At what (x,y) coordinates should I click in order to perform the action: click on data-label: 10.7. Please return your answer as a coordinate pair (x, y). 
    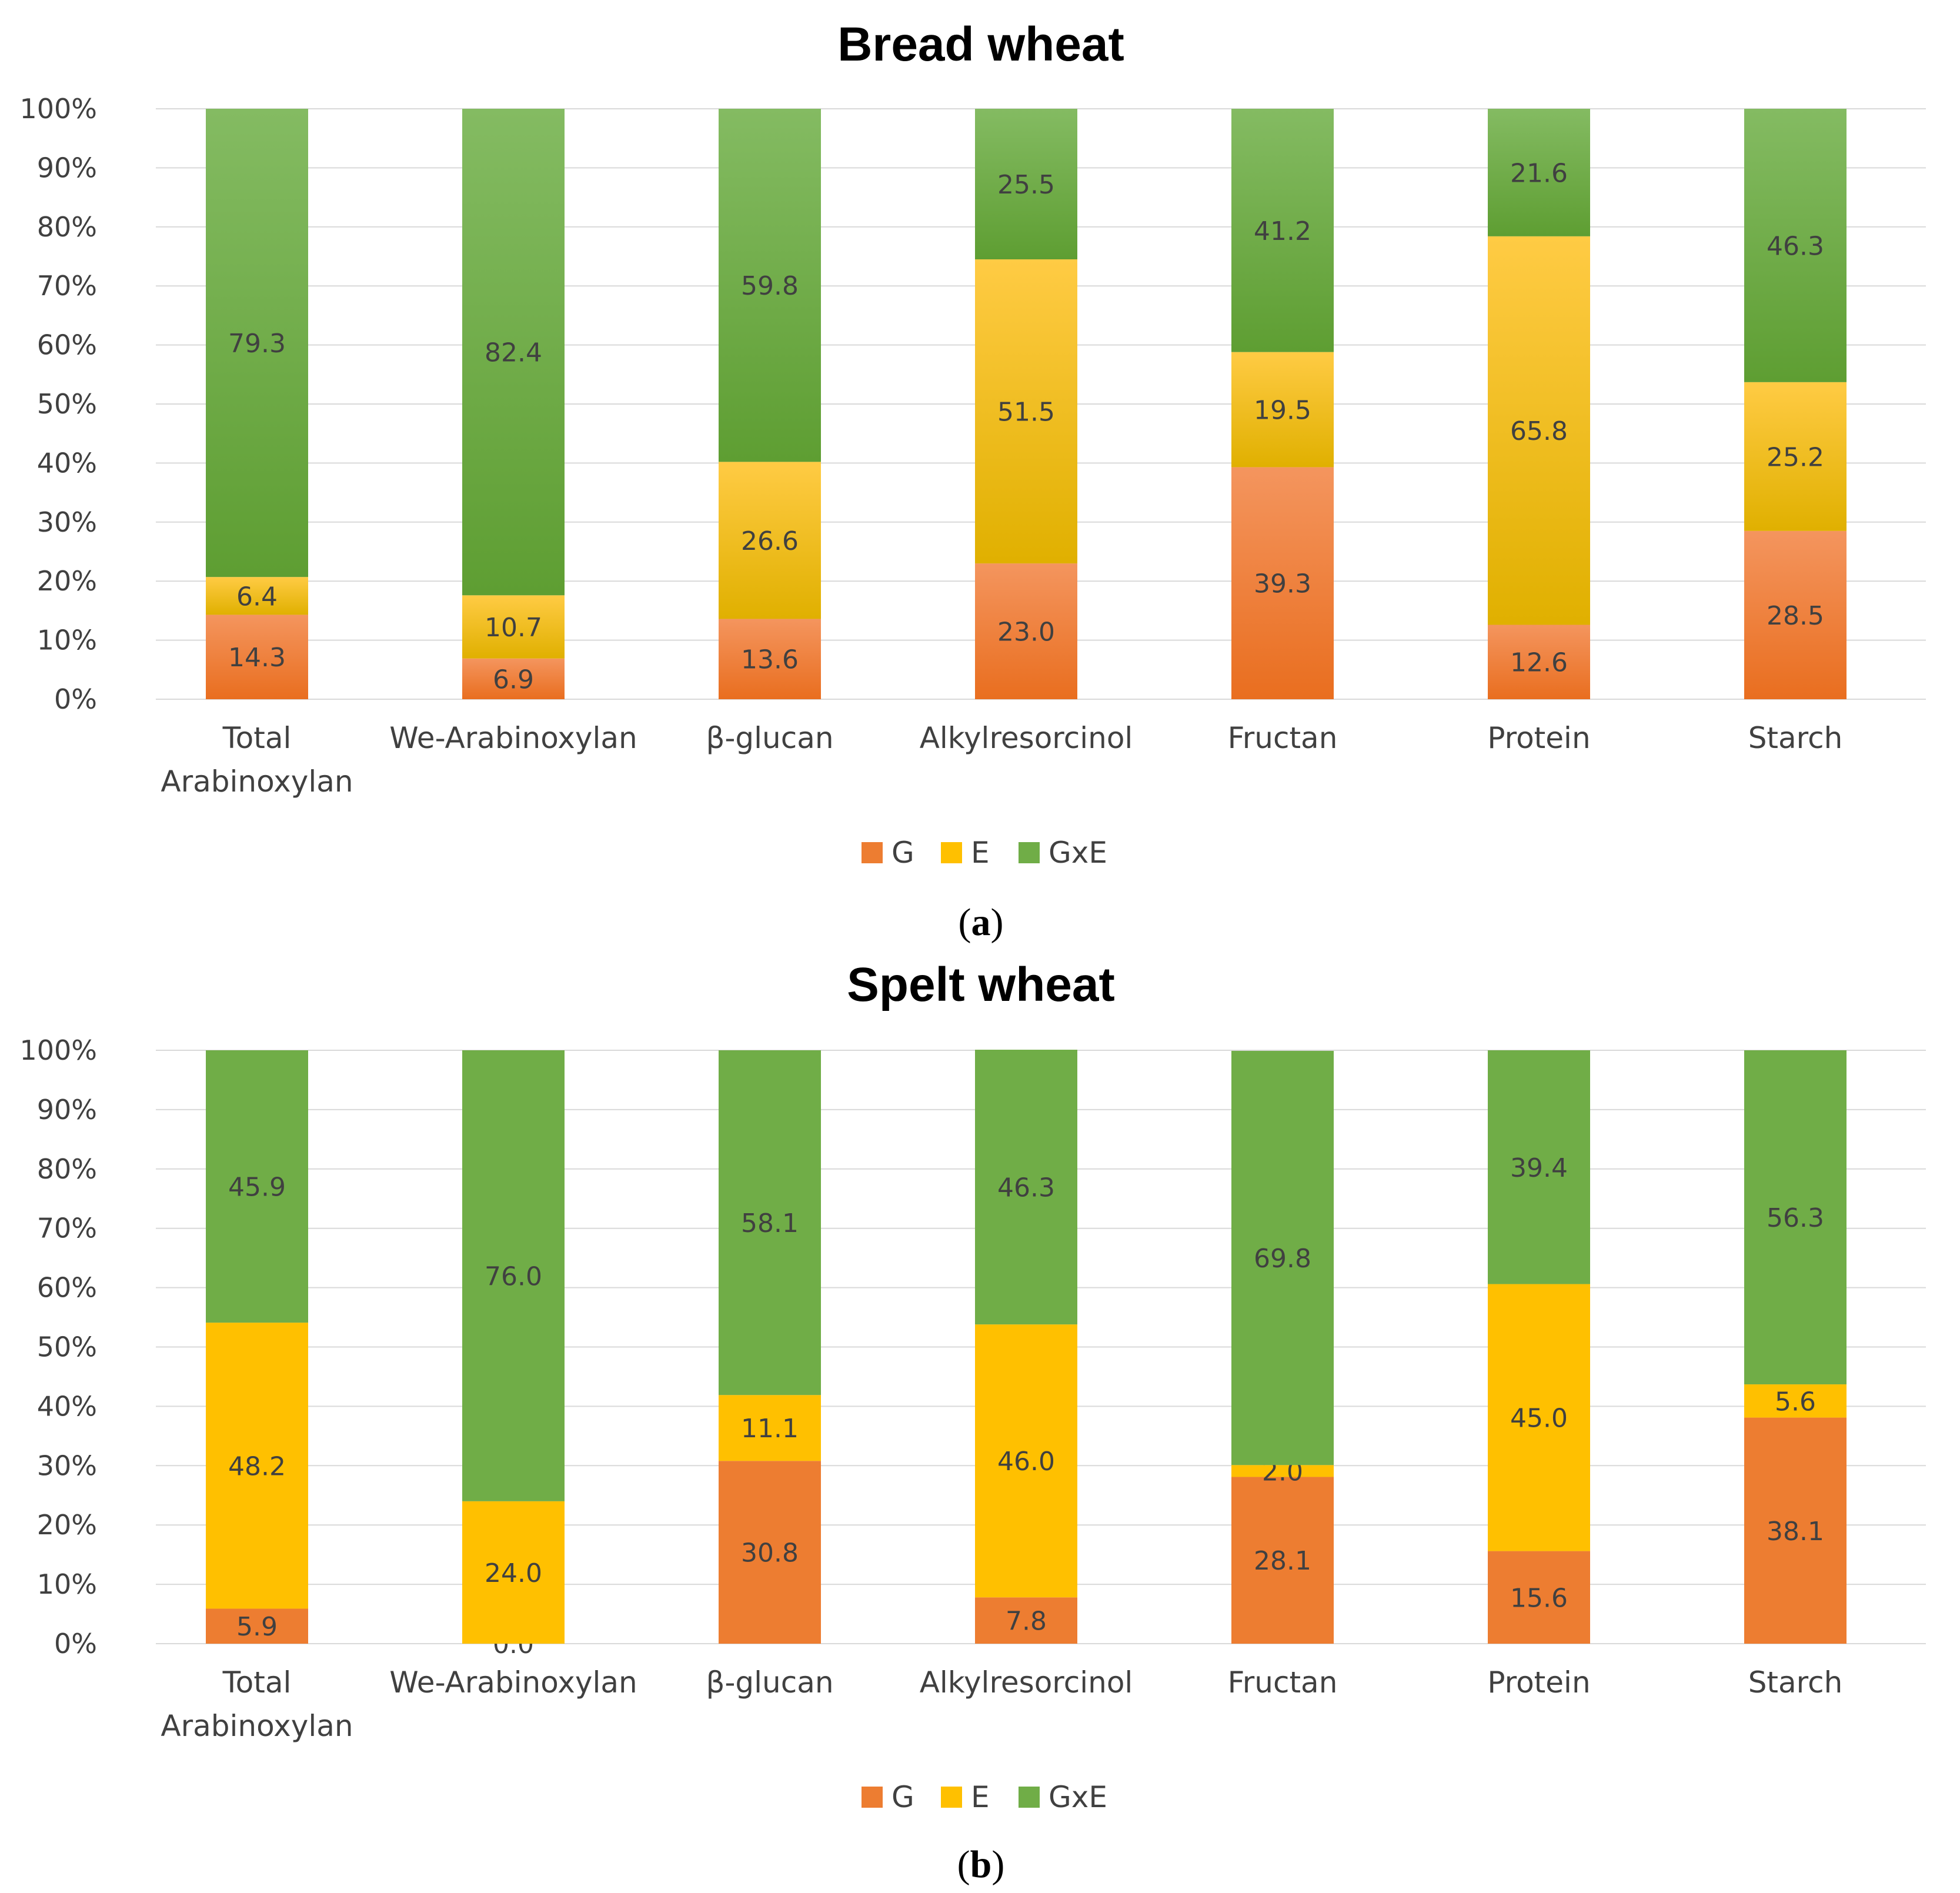
    Looking at the image, I should click on (513, 628).